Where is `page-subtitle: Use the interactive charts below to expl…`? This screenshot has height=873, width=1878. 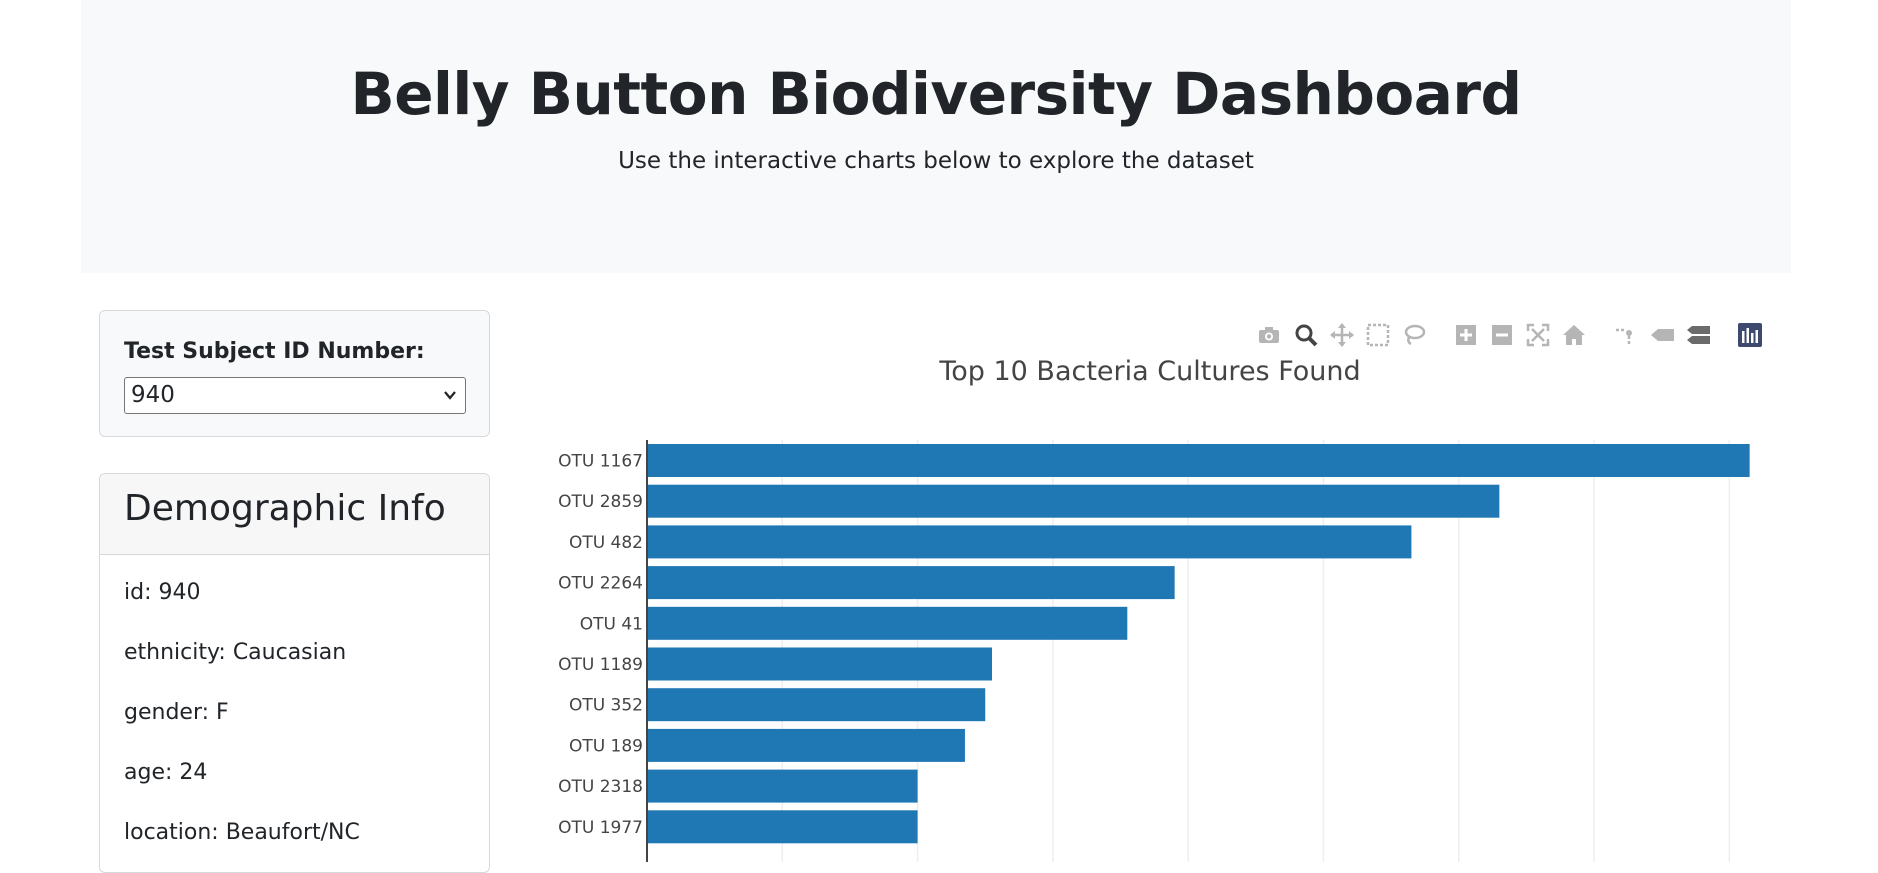 page-subtitle: Use the interactive charts below to expl… is located at coordinates (936, 161).